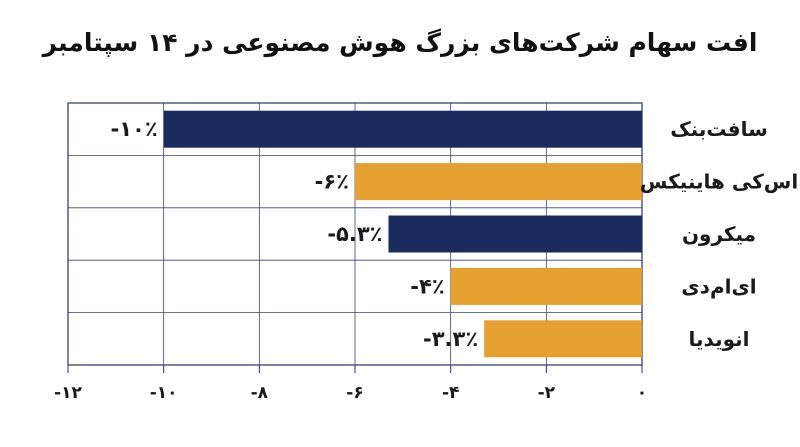 This screenshot has width=800, height=447. Describe the element at coordinates (719, 234) in the screenshot. I see `category-label: میکرون` at that location.